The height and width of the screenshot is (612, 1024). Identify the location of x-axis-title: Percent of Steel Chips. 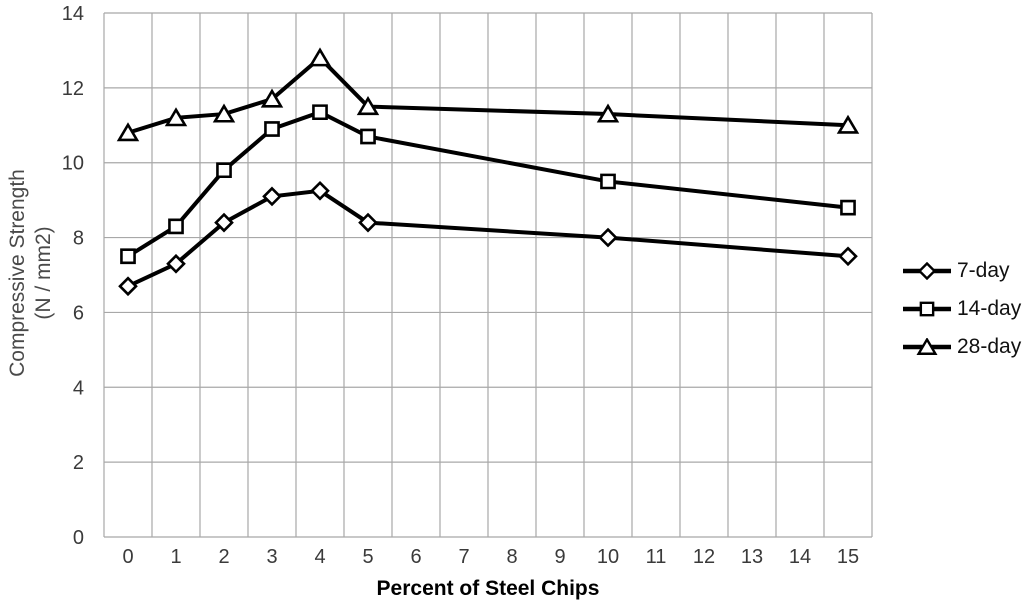
(488, 588).